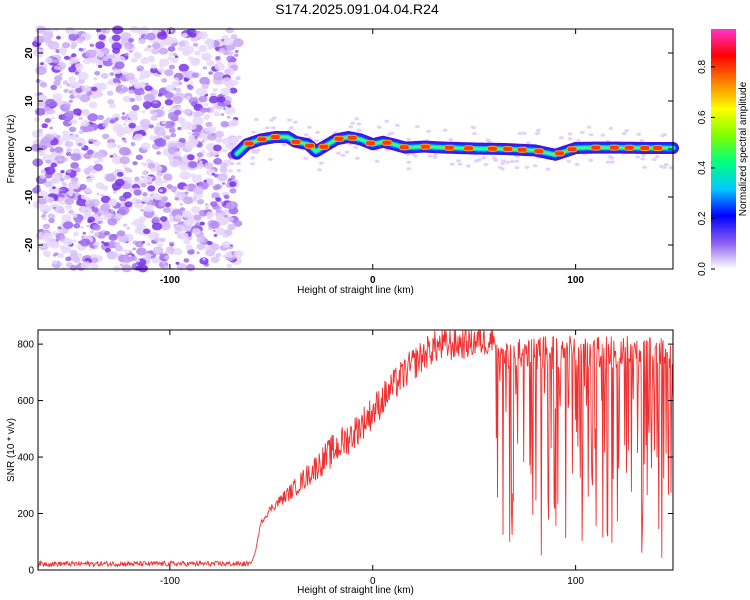 The height and width of the screenshot is (600, 750). What do you see at coordinates (743, 148) in the screenshot?
I see `colorbar-label: Normalized spectral amplitude` at bounding box center [743, 148].